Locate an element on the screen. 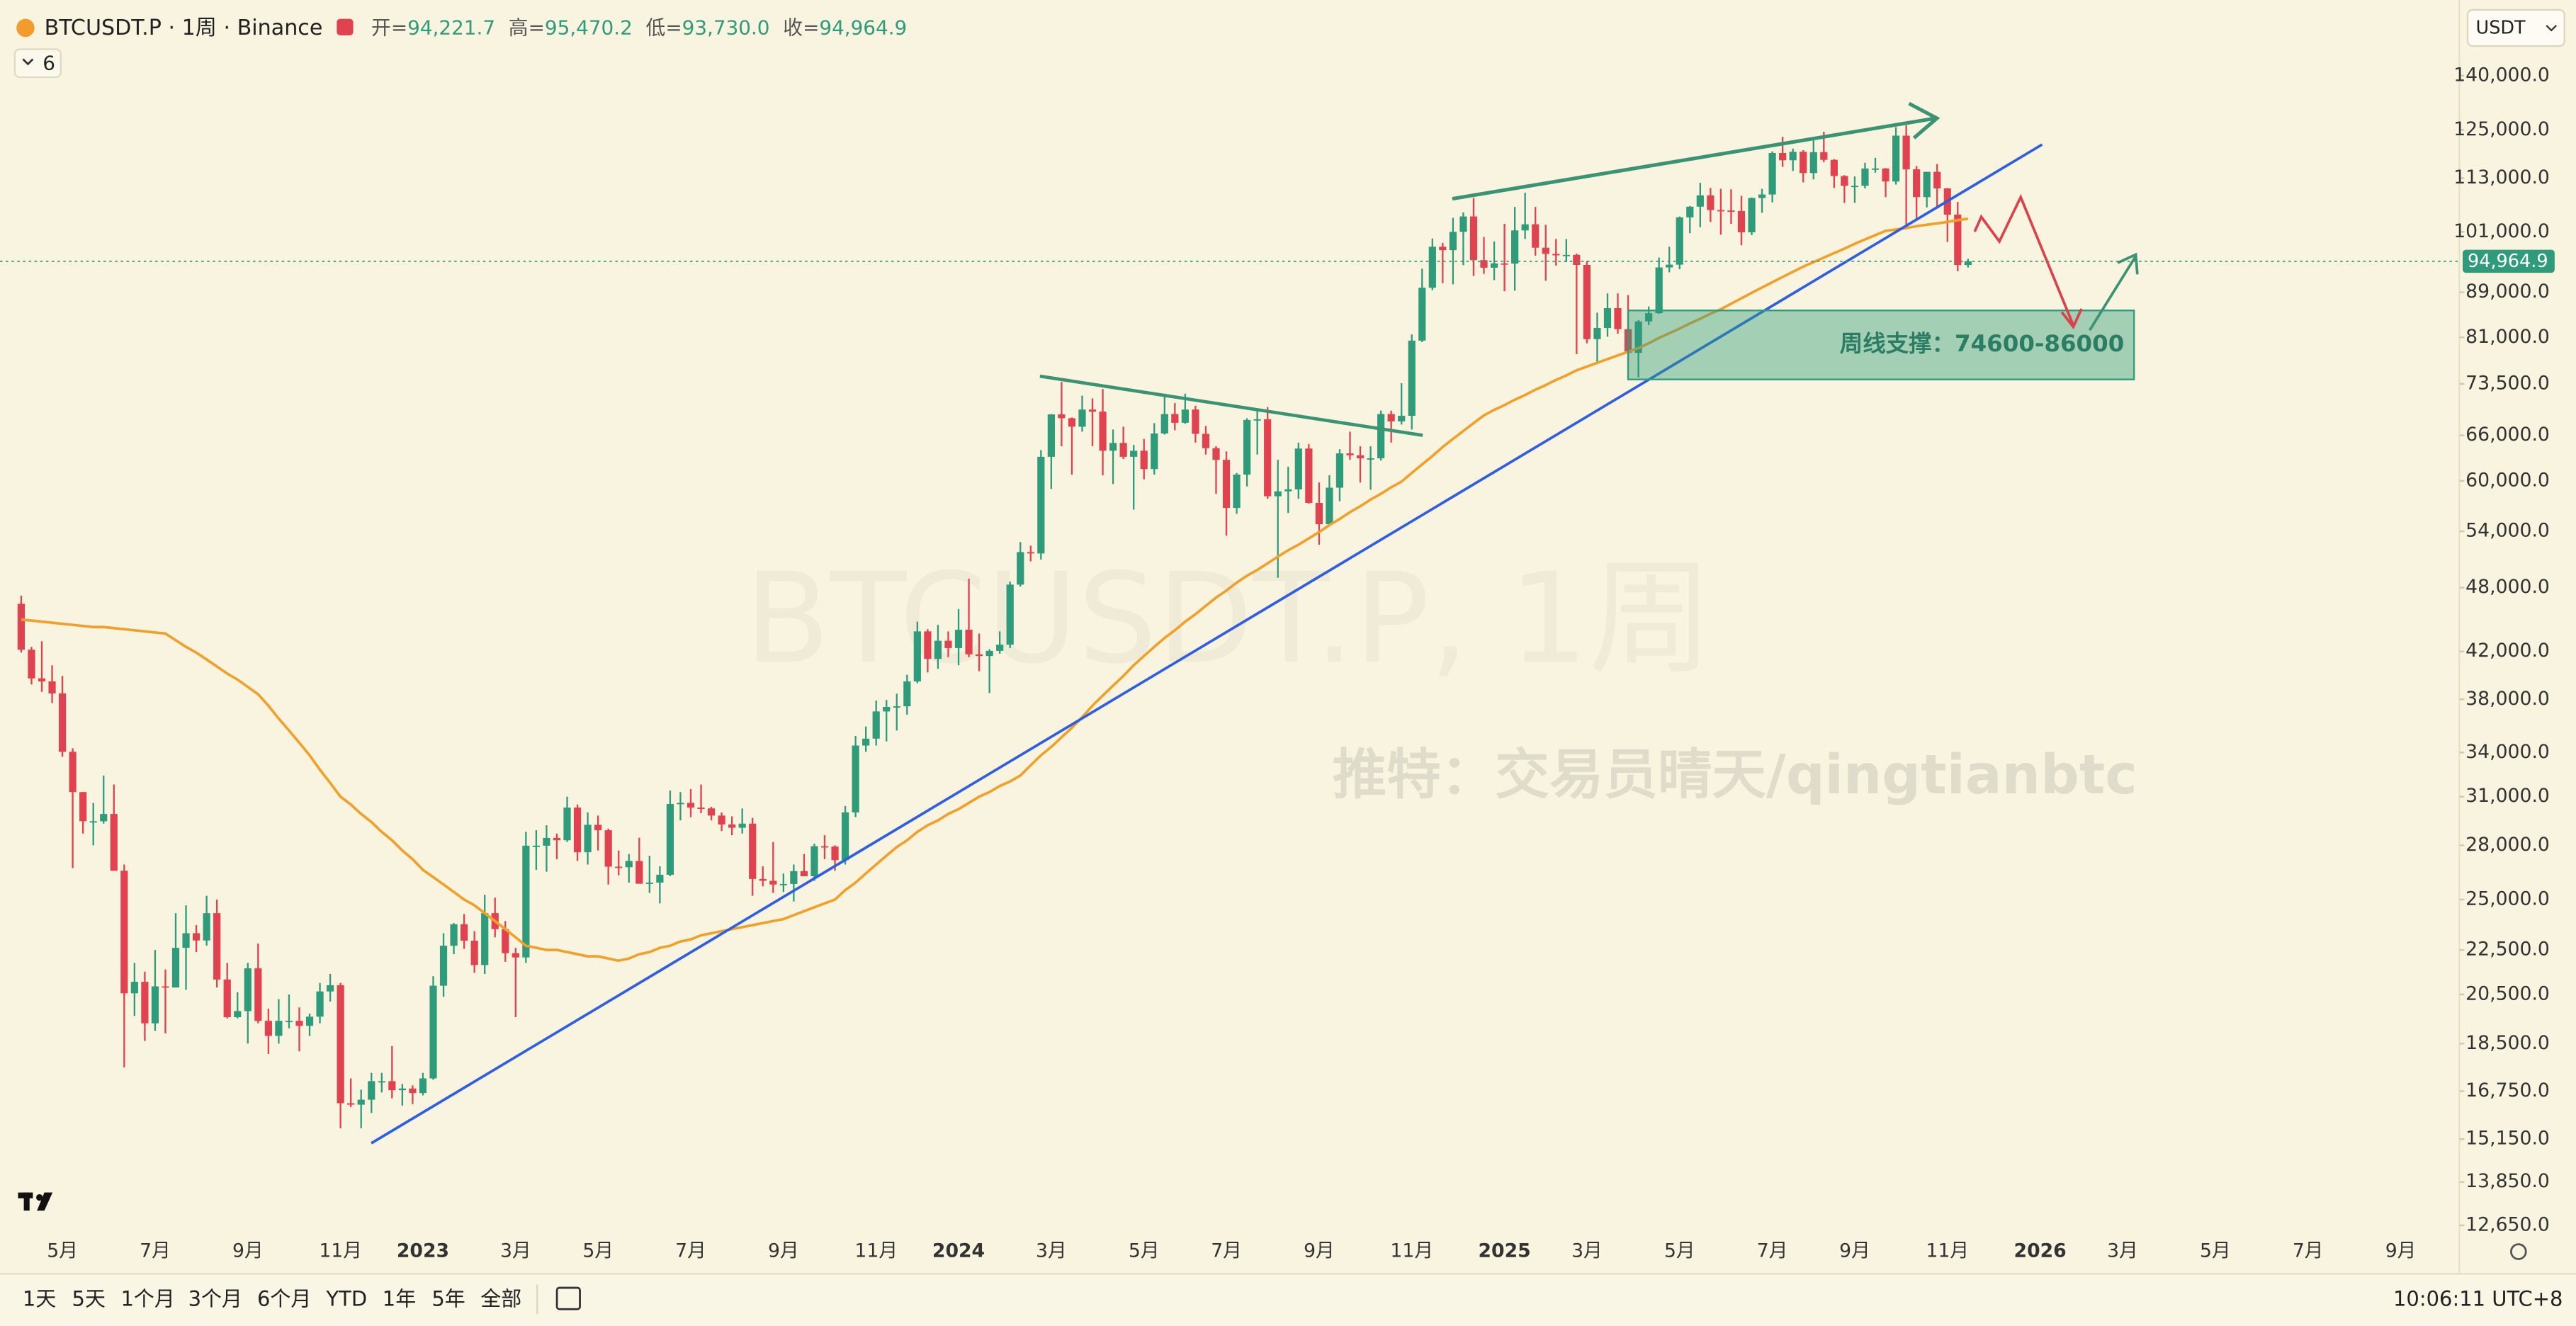 The image size is (2576, 1326). currency-select is located at coordinates (2515, 28).